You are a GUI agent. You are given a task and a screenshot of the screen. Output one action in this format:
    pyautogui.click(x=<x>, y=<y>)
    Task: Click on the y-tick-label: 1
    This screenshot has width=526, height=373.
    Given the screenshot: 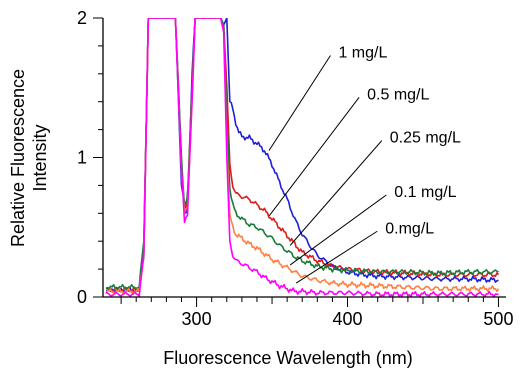 What is the action you would take?
    pyautogui.click(x=82, y=158)
    